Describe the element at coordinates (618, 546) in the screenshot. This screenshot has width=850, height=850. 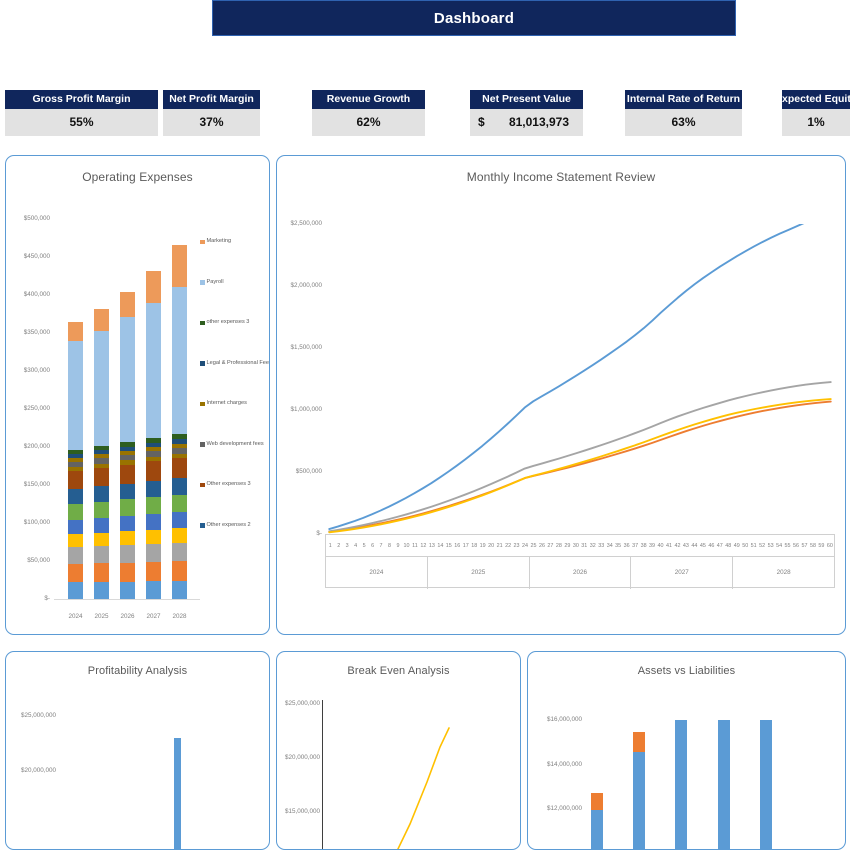
I see `month-tick: 35` at that location.